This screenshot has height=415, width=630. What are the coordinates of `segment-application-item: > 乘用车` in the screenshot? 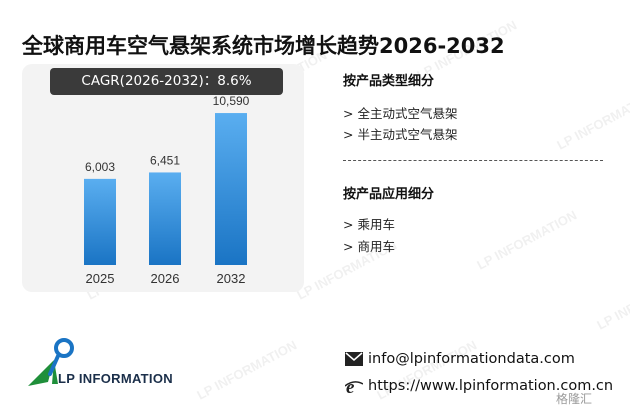 It's located at (369, 224).